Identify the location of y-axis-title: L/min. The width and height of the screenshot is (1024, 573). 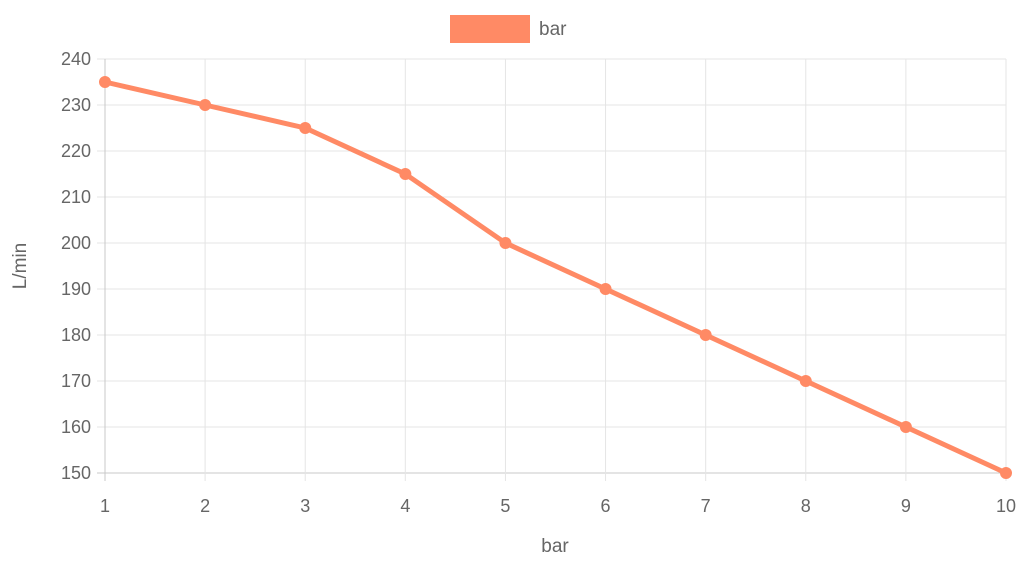
(20, 266).